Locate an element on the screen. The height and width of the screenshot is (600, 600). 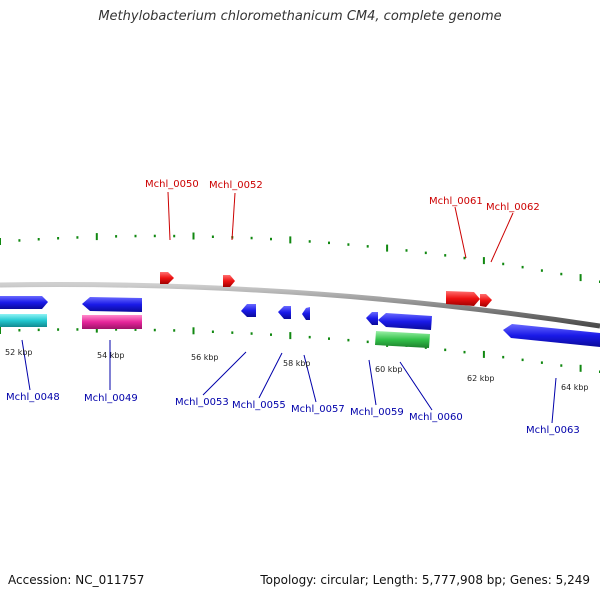
label-mchl-0061: Mchl_0061 is located at coordinates (456, 201).